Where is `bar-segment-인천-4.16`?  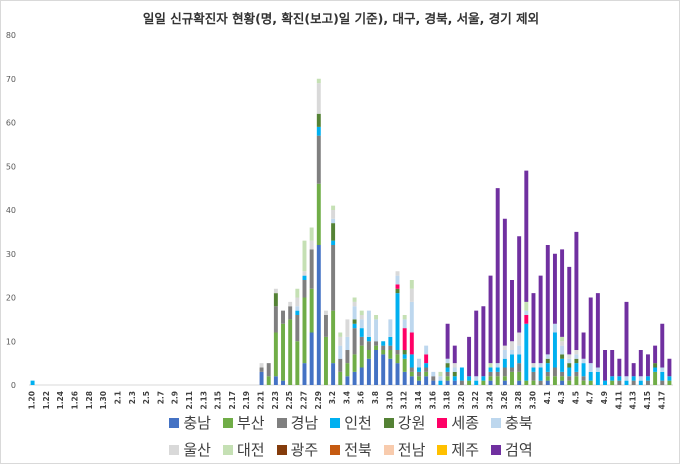
bar-segment-인천-4.16 is located at coordinates (655, 369).